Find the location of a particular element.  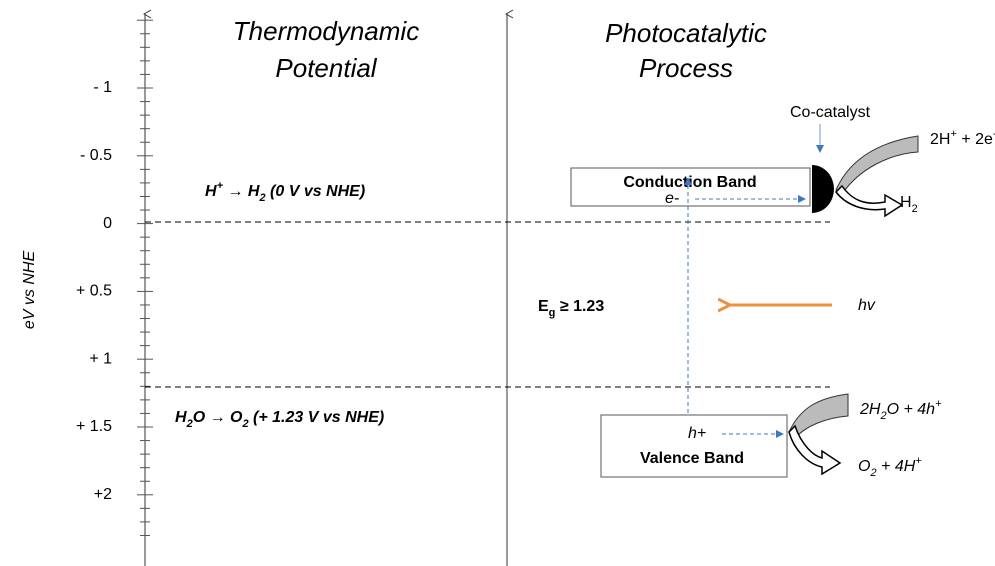

vb-reactants: 2H2O + 4h+ is located at coordinates (900, 410).